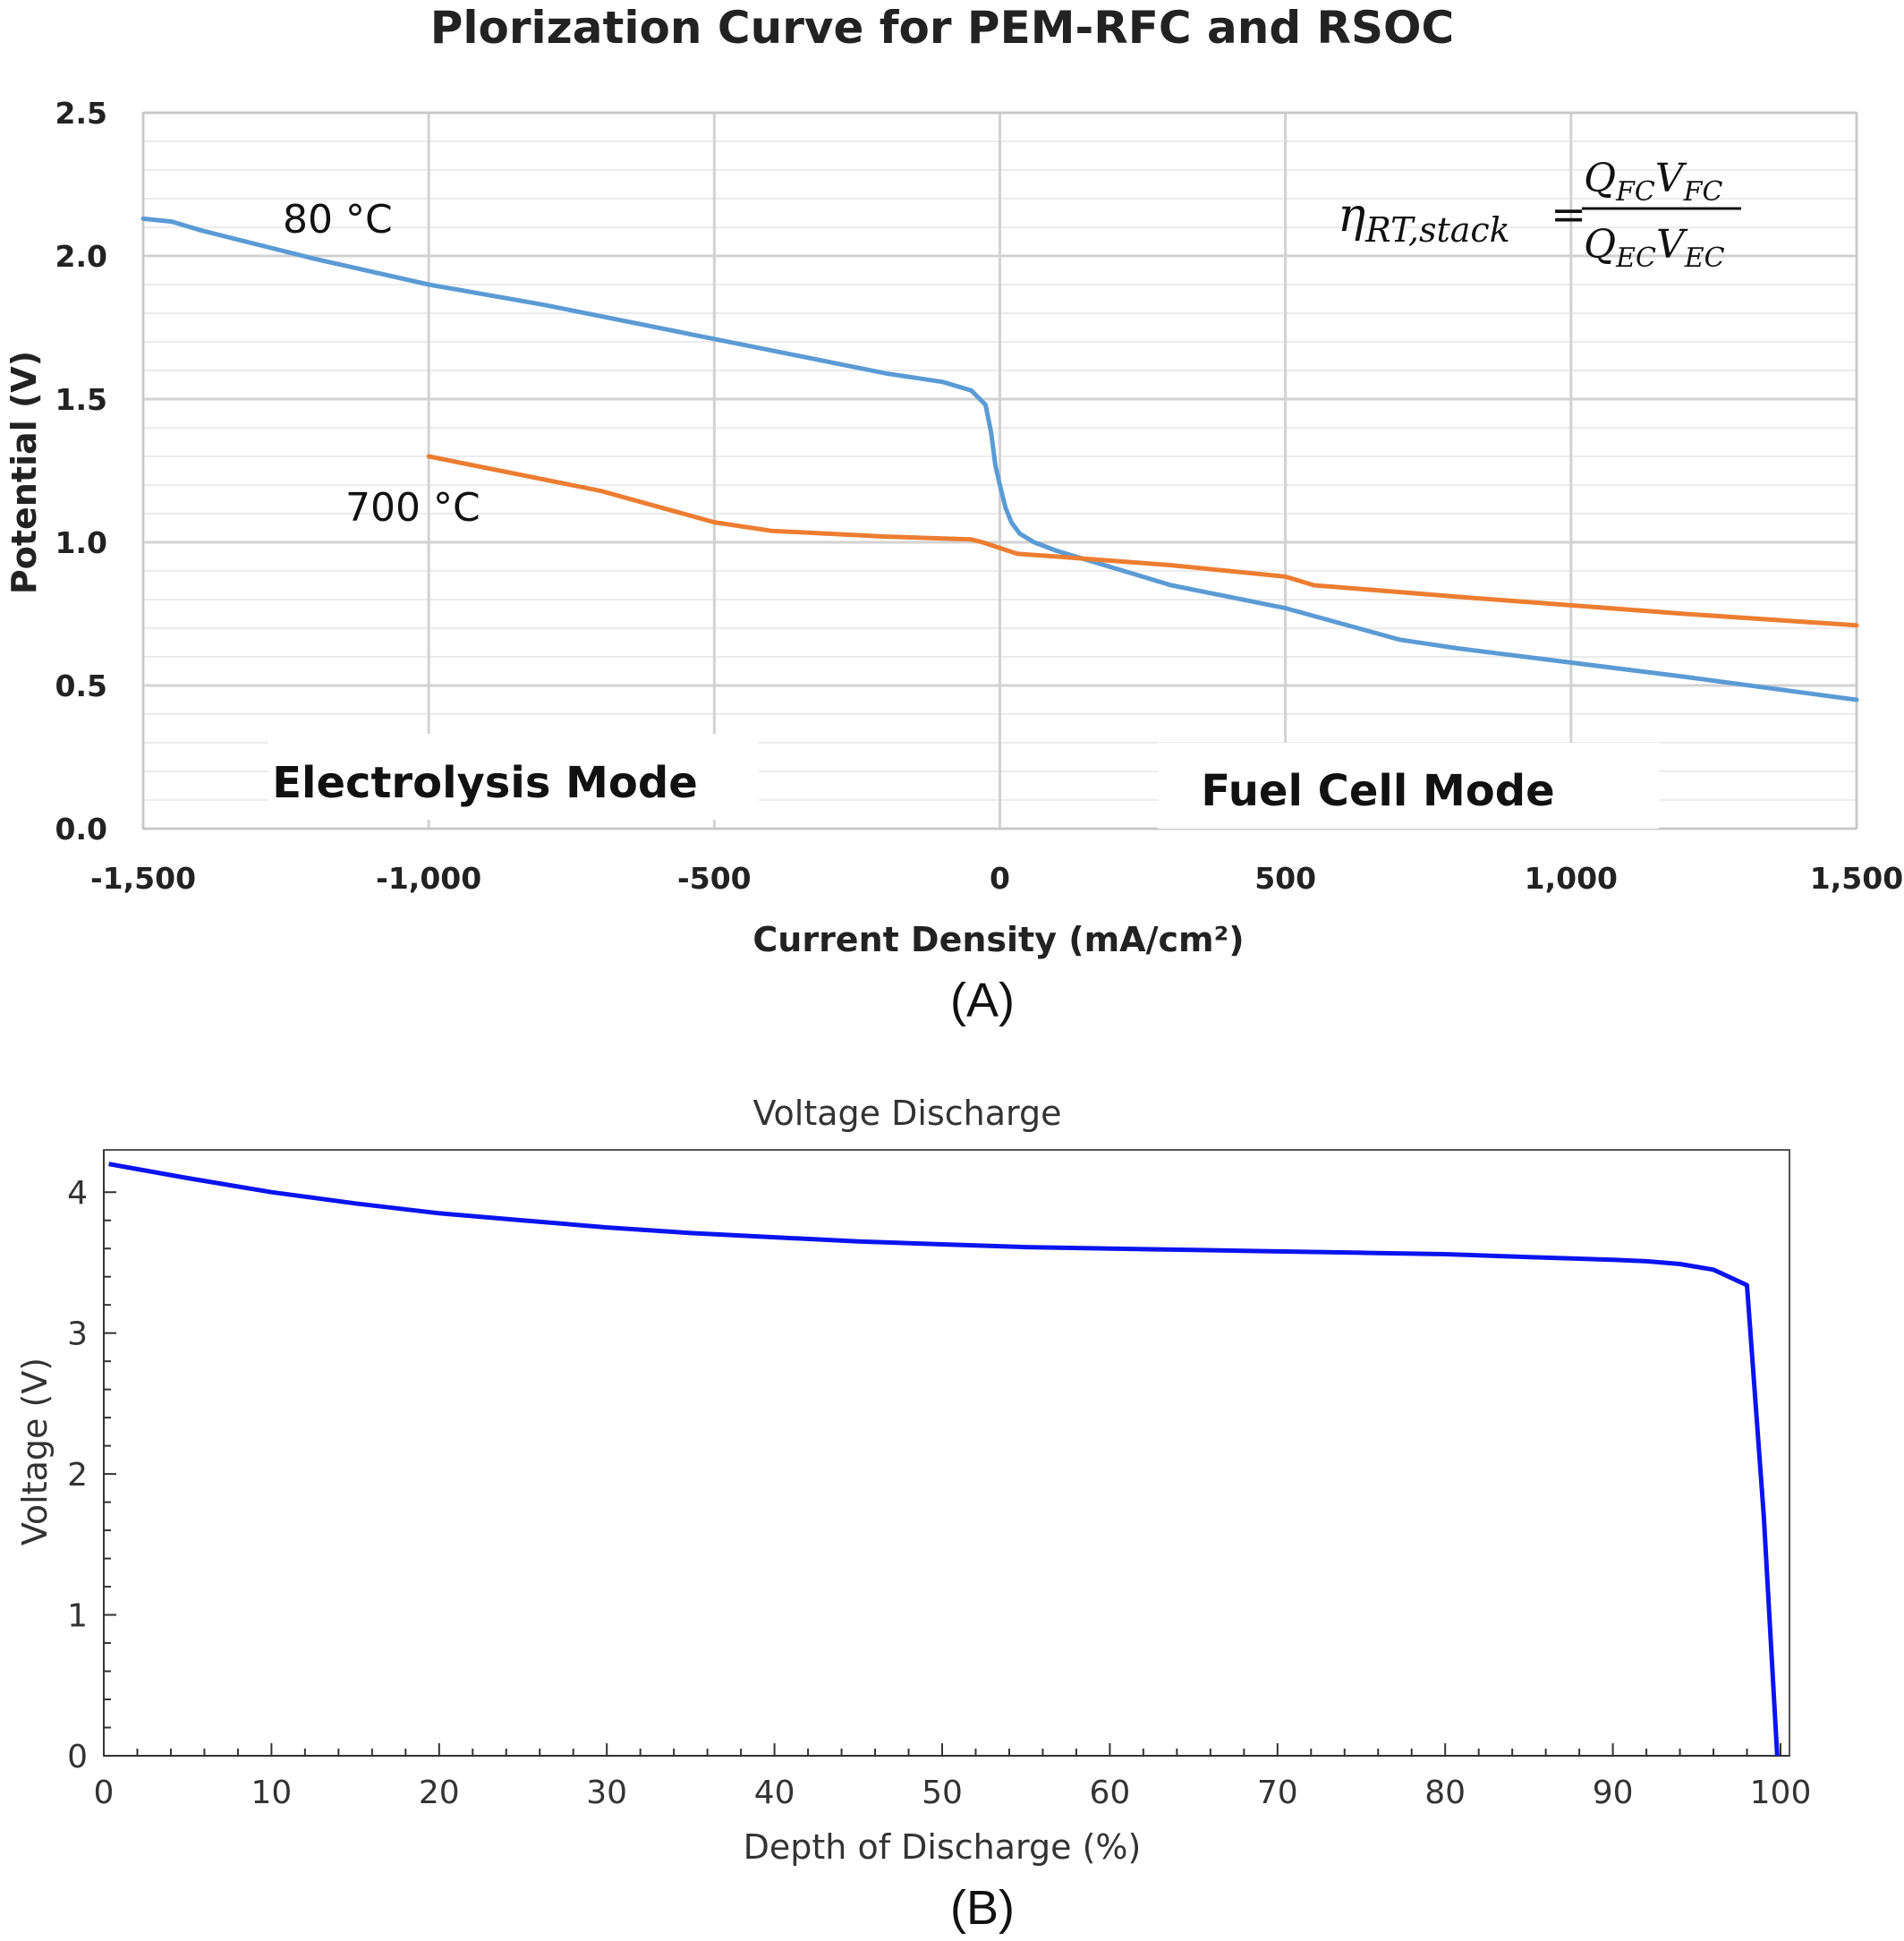 The width and height of the screenshot is (1904, 1941). Describe the element at coordinates (1672, 245) in the screenshot. I see `eq-den-v: V` at that location.